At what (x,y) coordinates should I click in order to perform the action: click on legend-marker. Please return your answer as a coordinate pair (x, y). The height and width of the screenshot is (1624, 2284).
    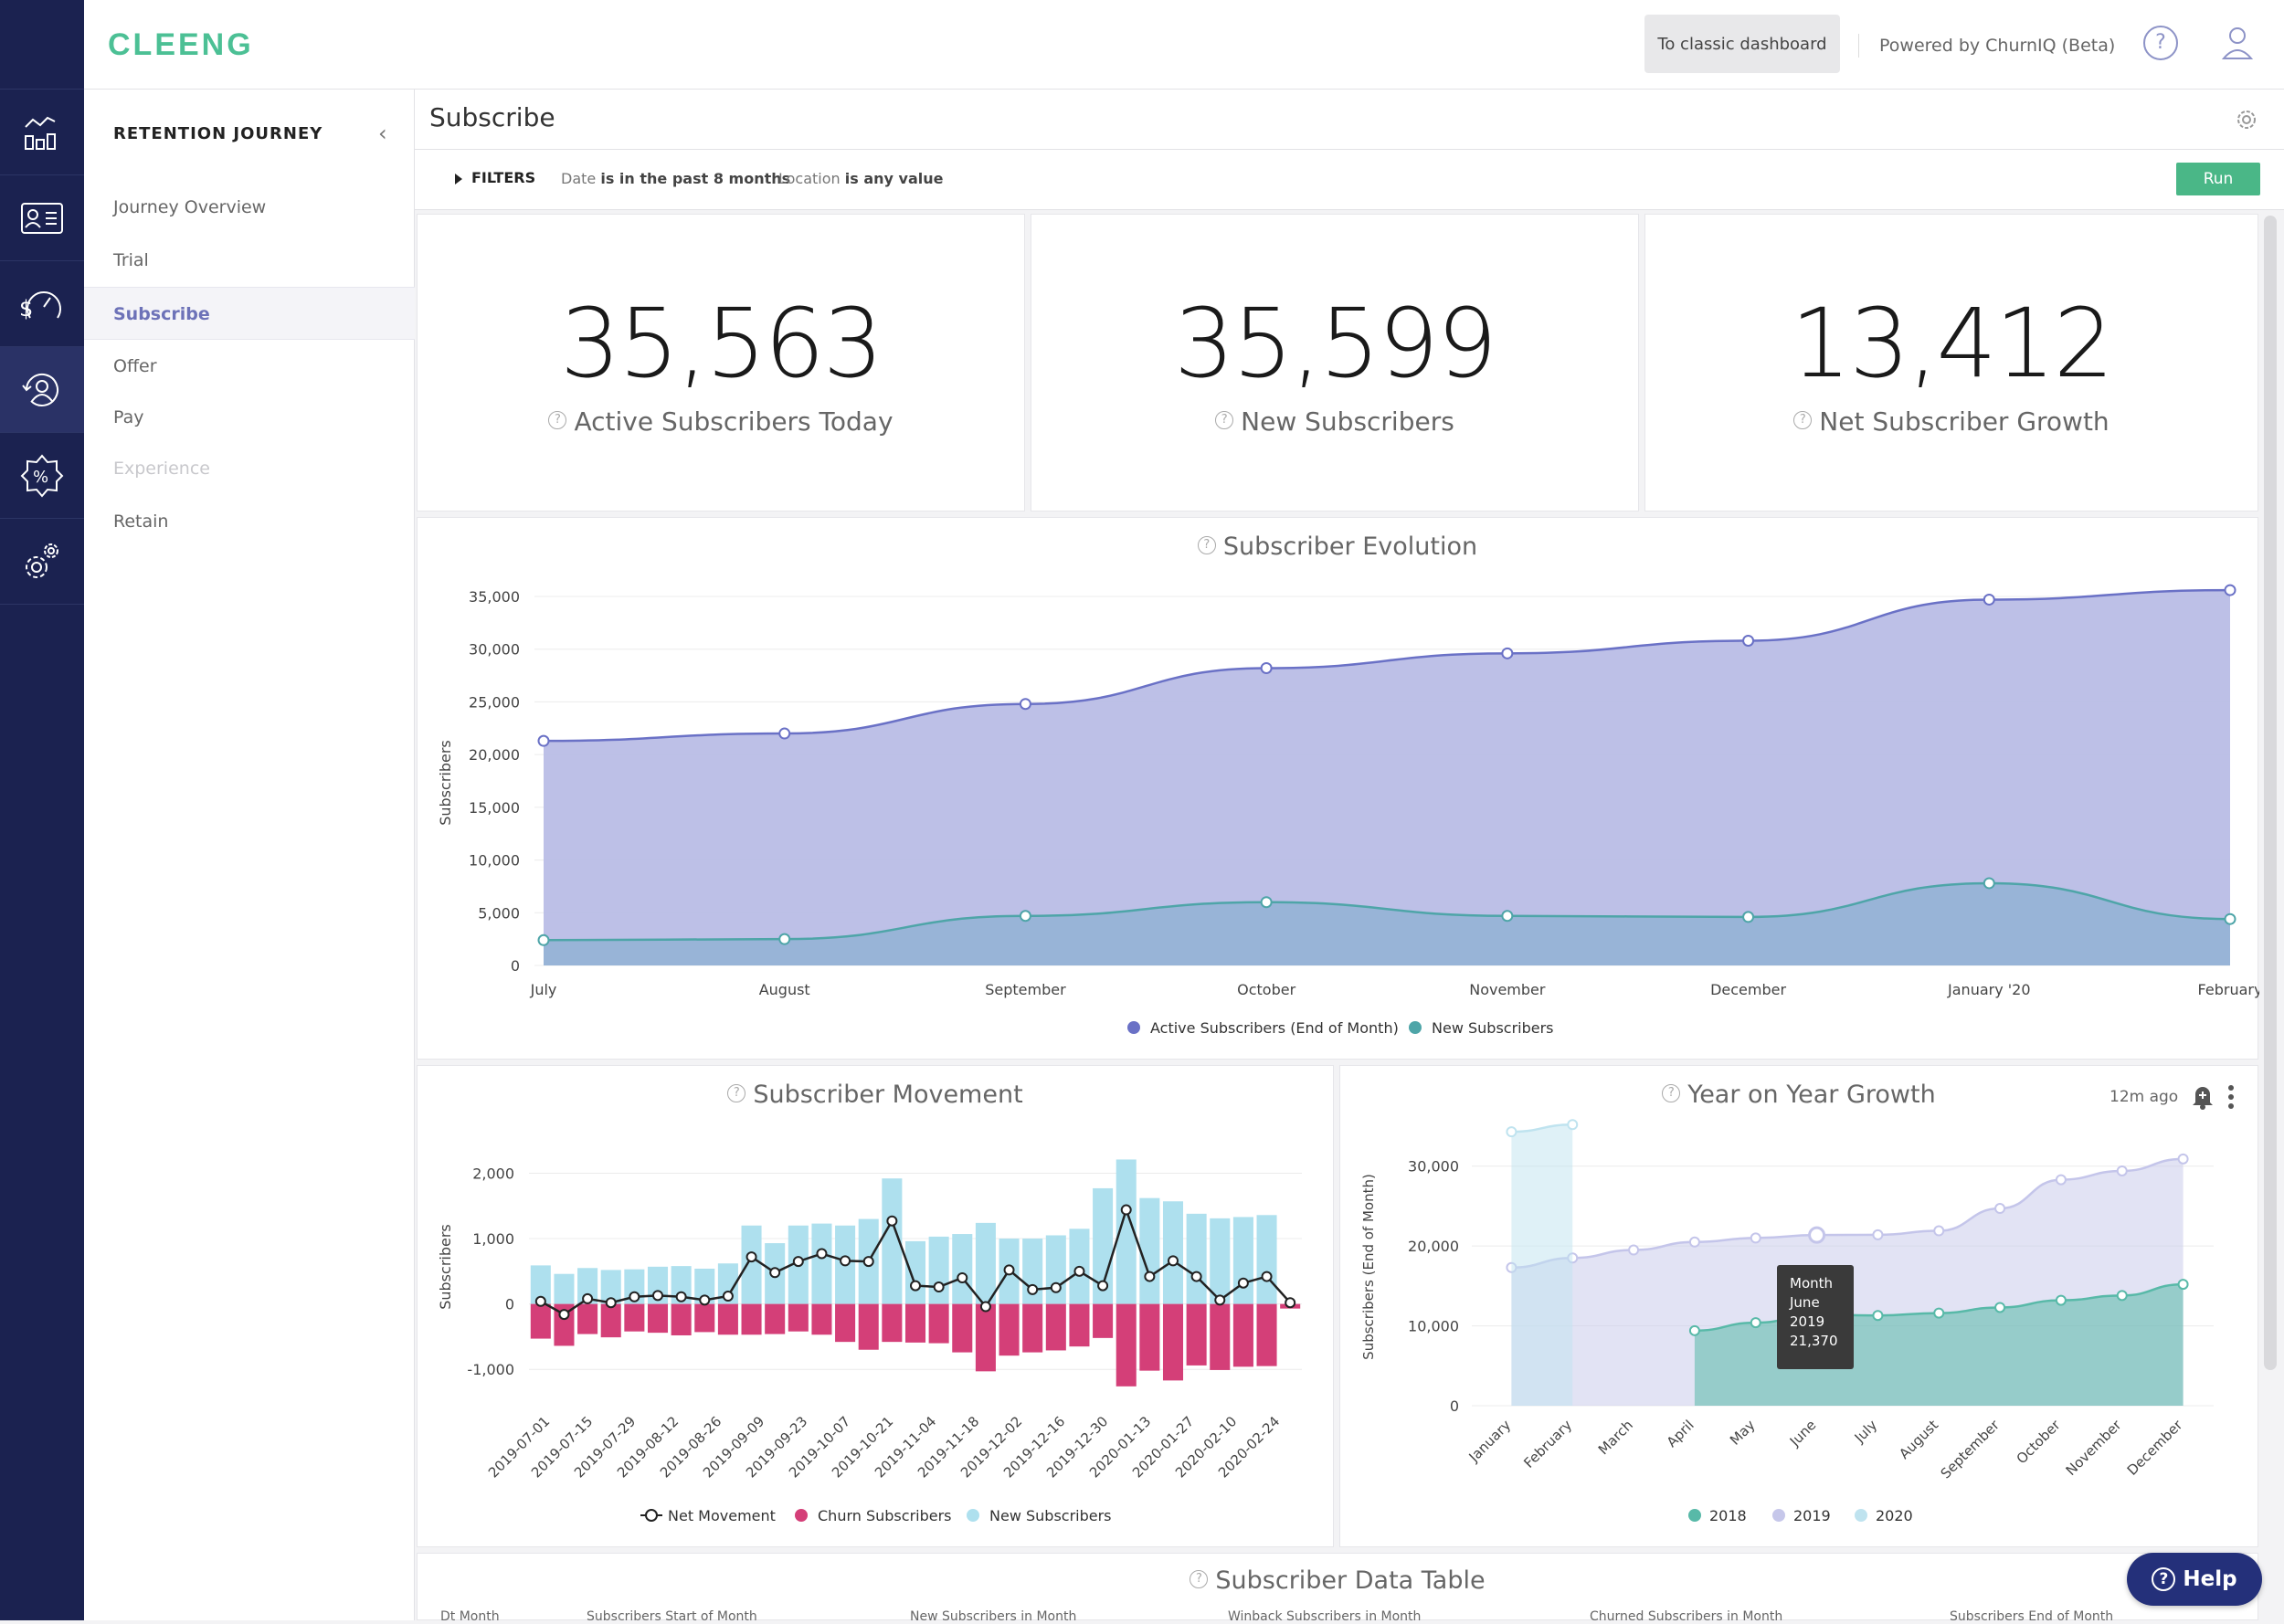
    Looking at the image, I should click on (973, 1516).